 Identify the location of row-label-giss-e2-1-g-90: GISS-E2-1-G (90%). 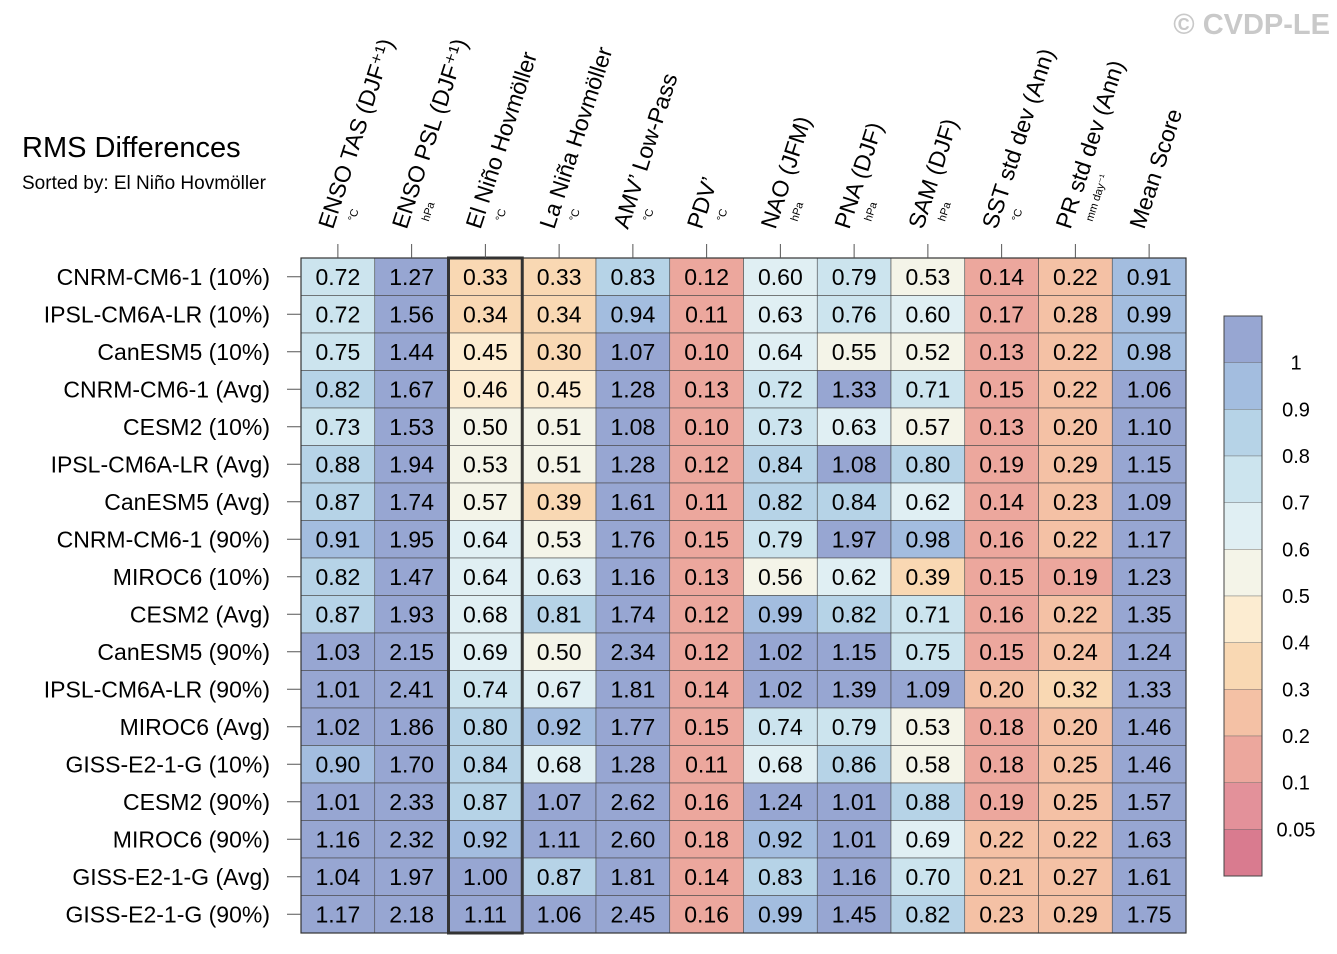
(168, 914).